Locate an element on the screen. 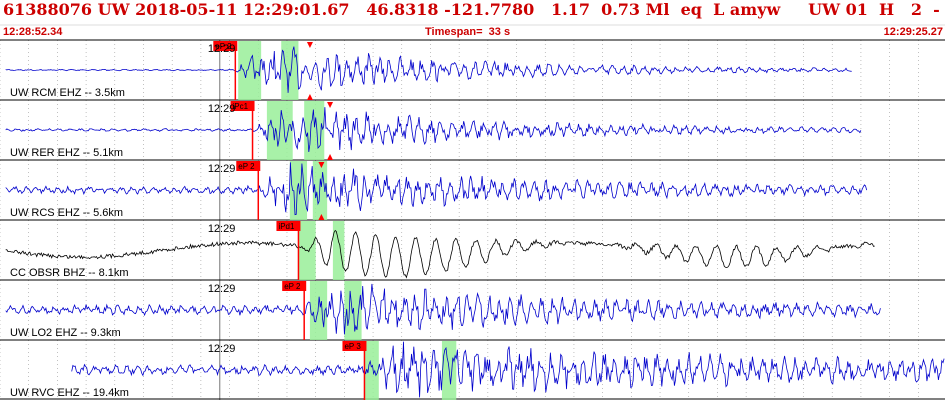 The height and width of the screenshot is (400, 945). pick-label: iPc1 is located at coordinates (241, 106).